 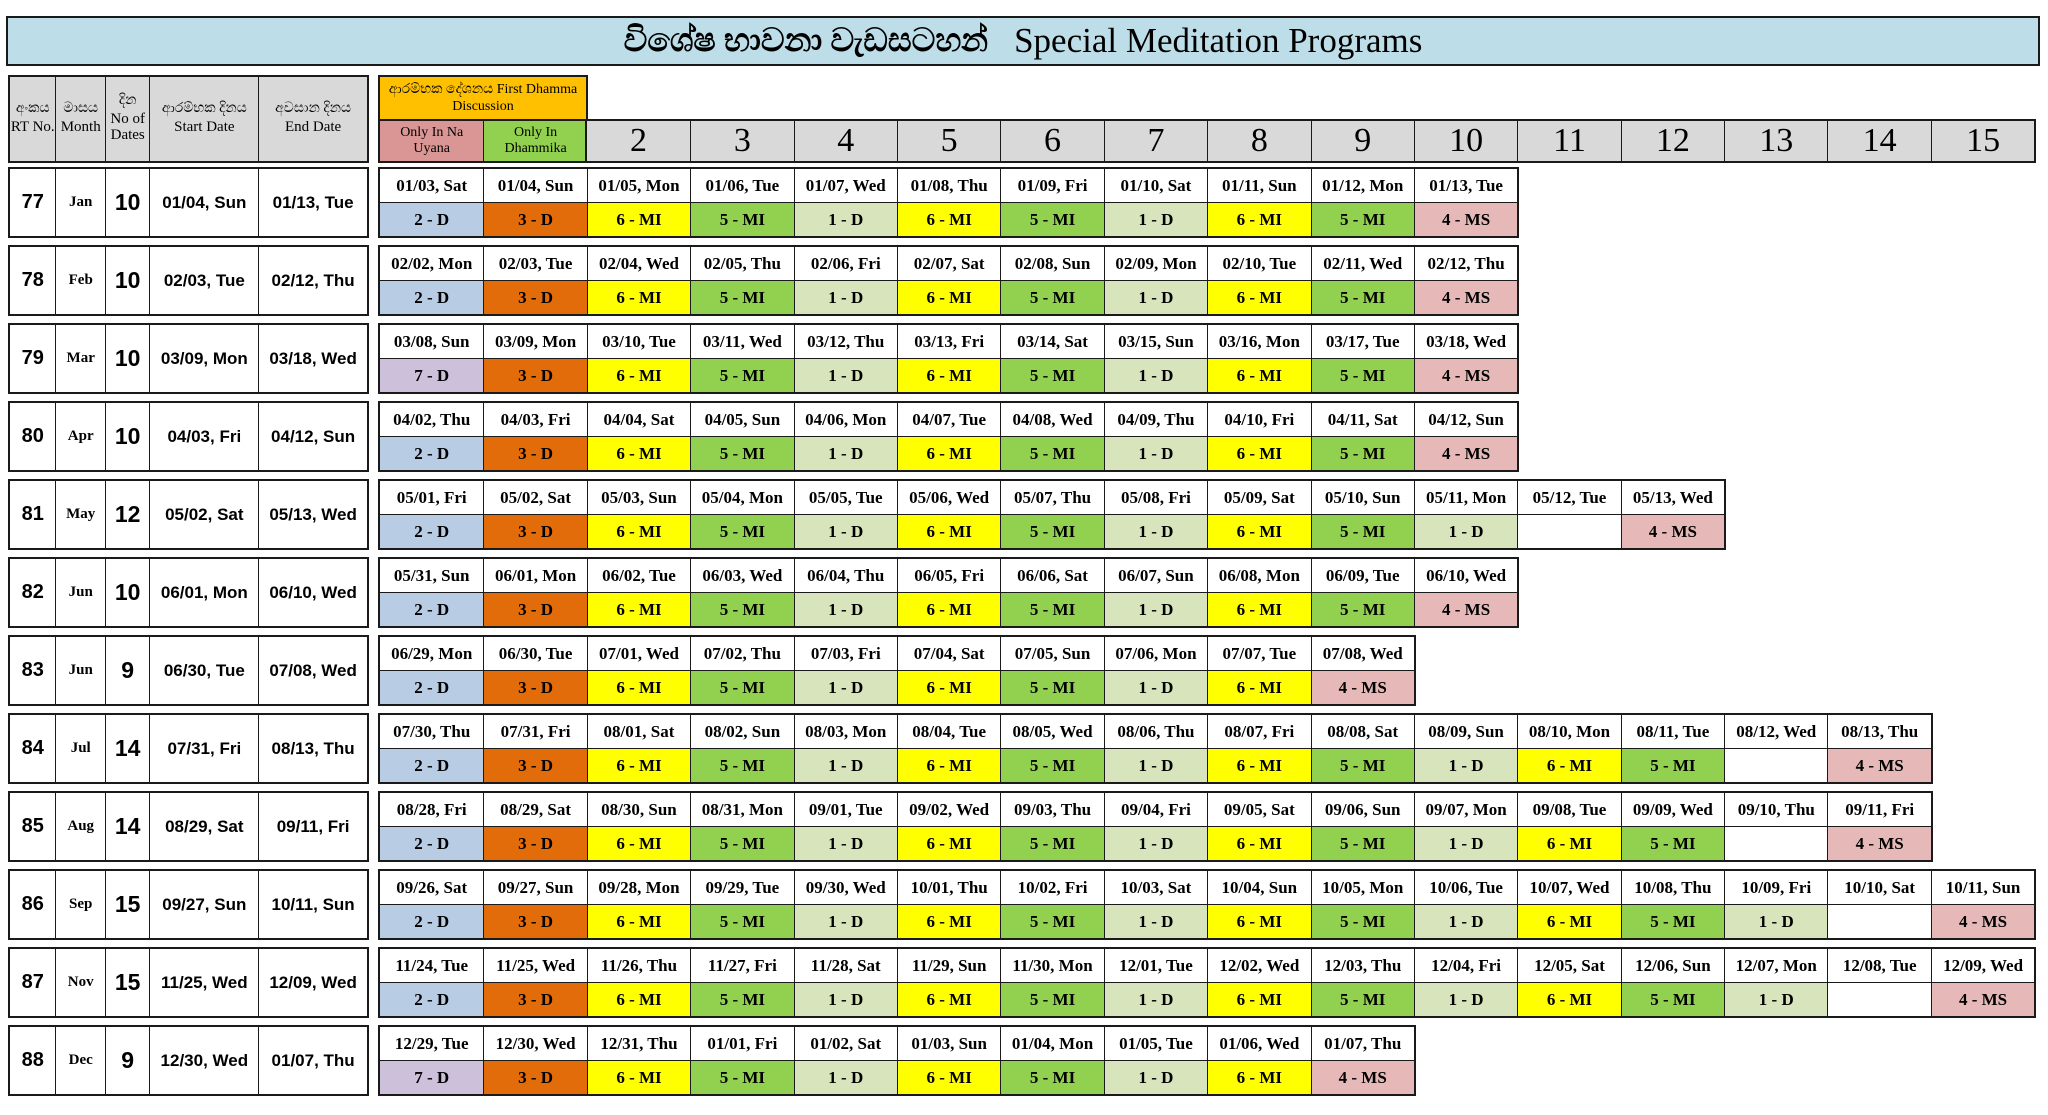 I want to click on day-date: 12/06, Sun, so click(x=1673, y=966).